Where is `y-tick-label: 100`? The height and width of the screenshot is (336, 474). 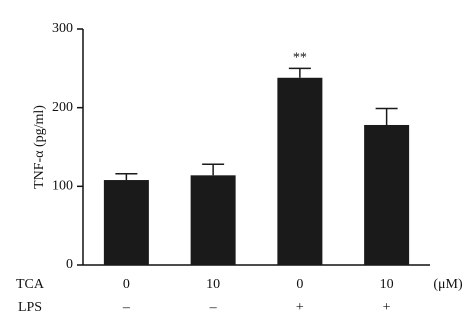
y-tick-label: 100 is located at coordinates (62, 186).